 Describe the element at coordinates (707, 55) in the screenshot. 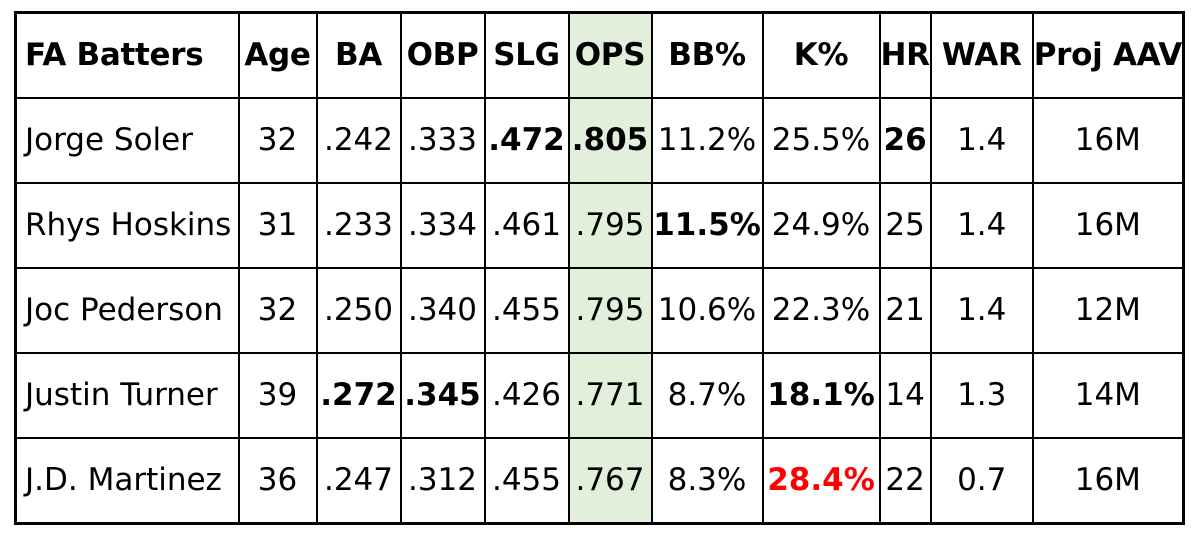

I see `column-header-bb-pct: BB%` at that location.